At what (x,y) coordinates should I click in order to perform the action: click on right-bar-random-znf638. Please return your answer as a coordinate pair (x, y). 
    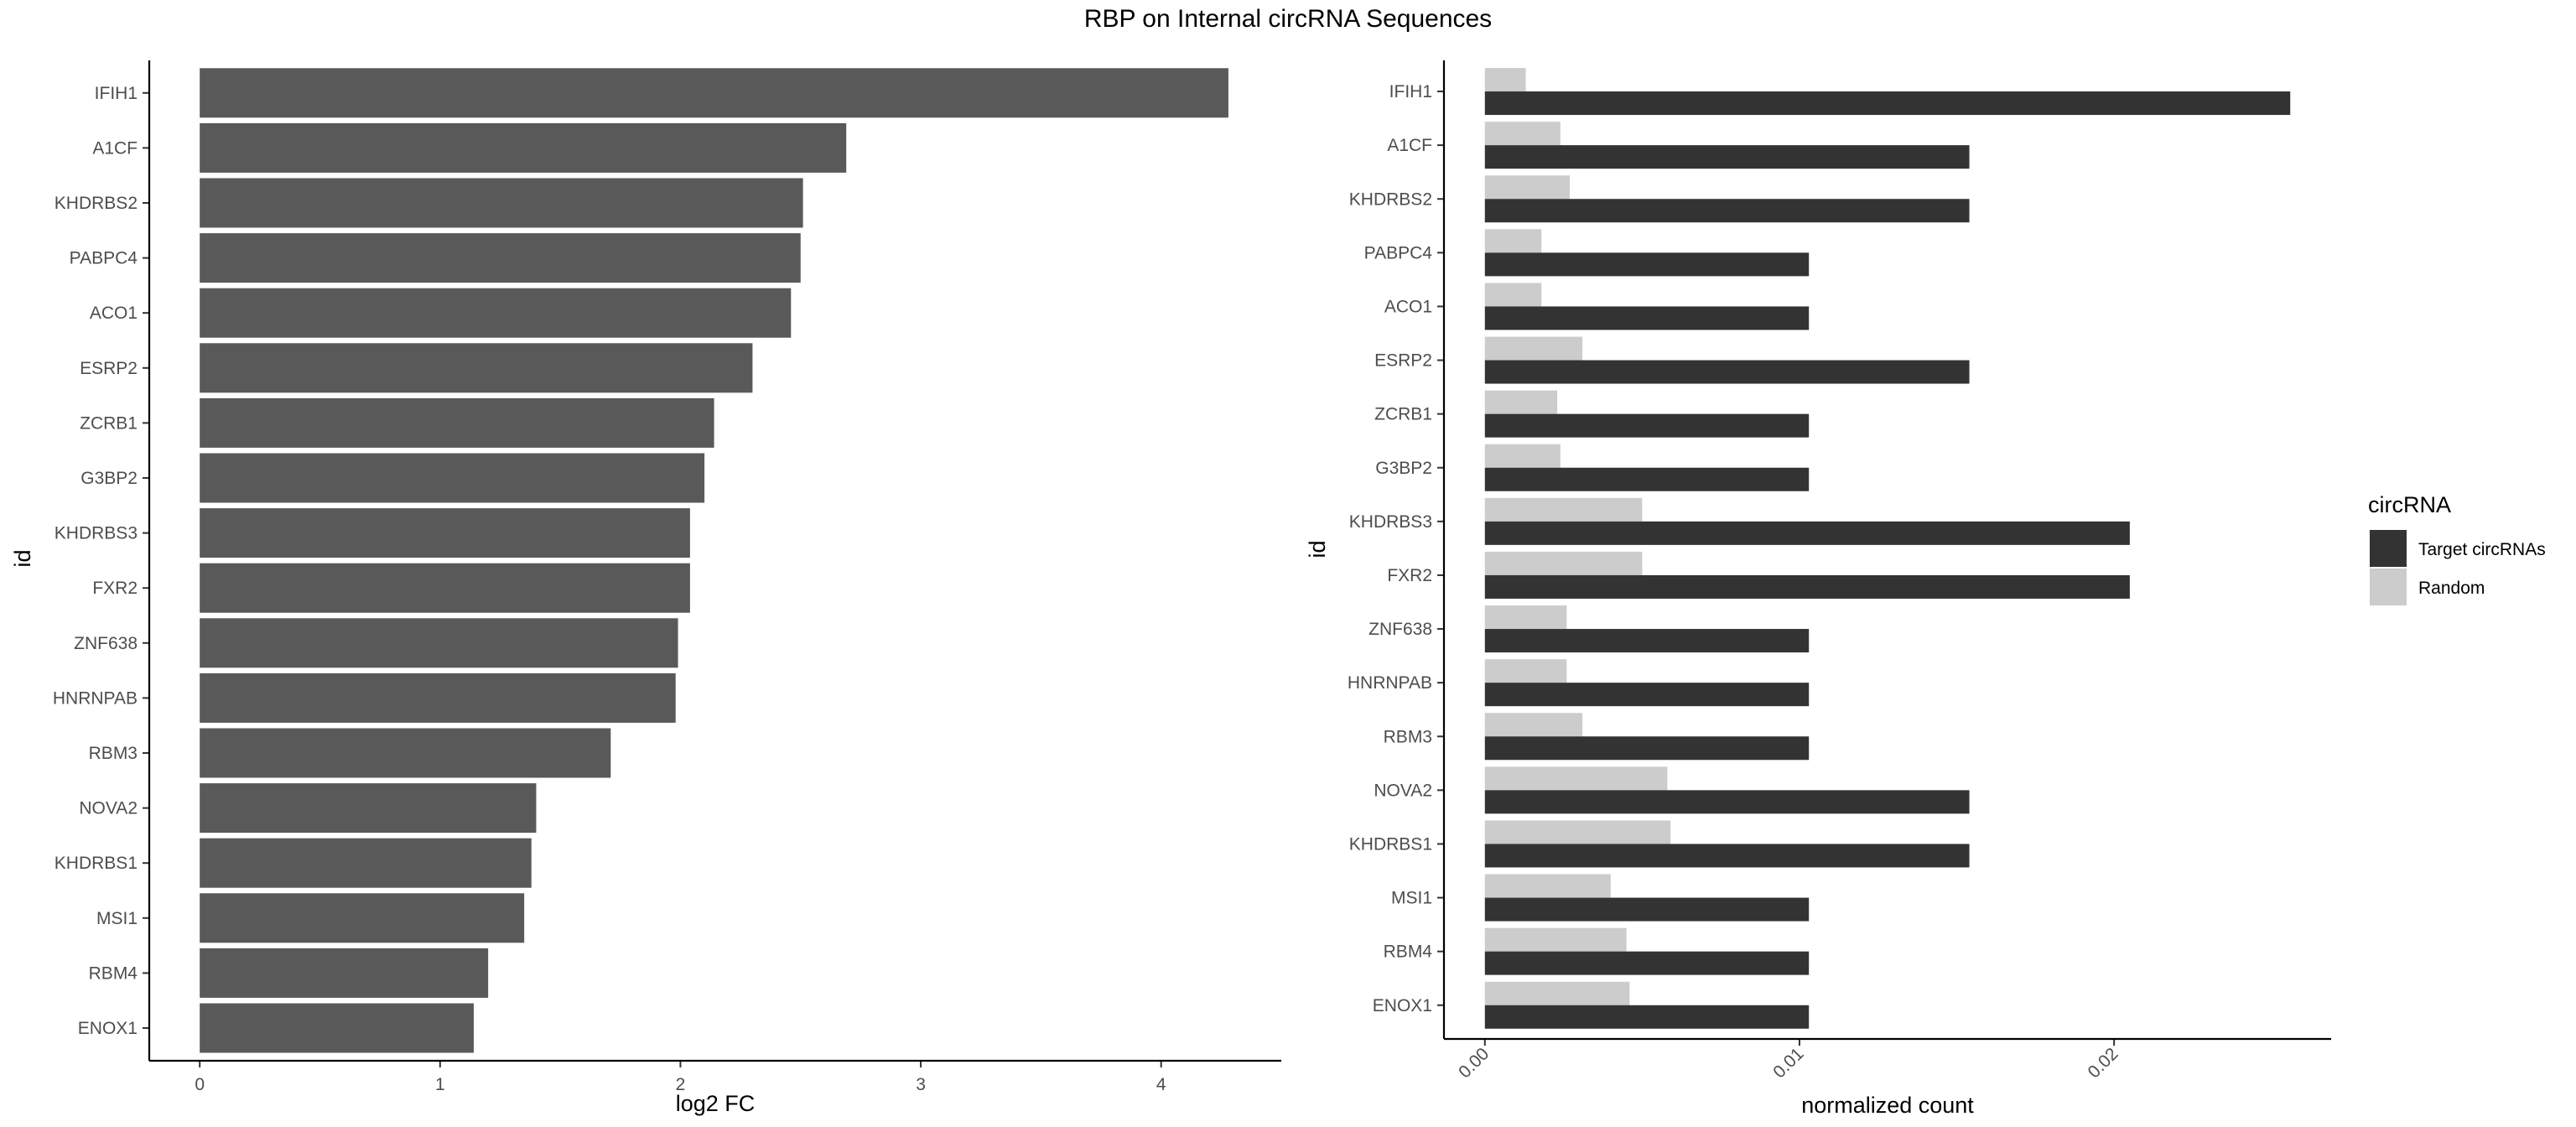
    Looking at the image, I should click on (1525, 617).